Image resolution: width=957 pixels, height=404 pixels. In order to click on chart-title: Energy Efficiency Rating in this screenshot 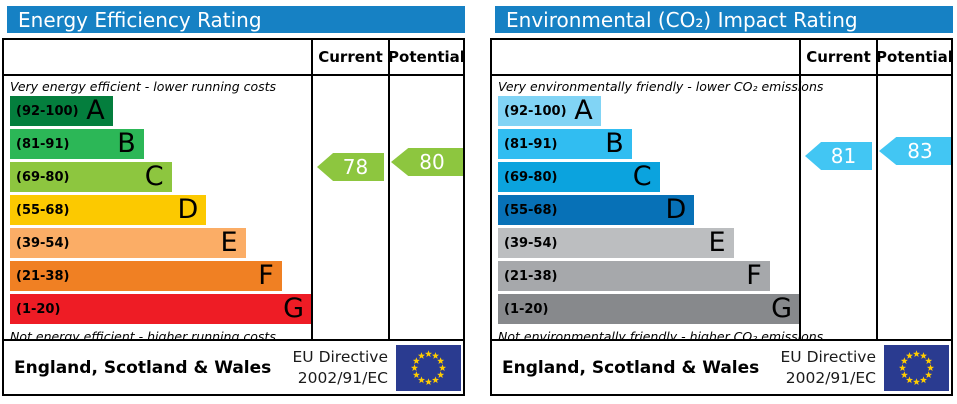, I will do `click(140, 19)`.